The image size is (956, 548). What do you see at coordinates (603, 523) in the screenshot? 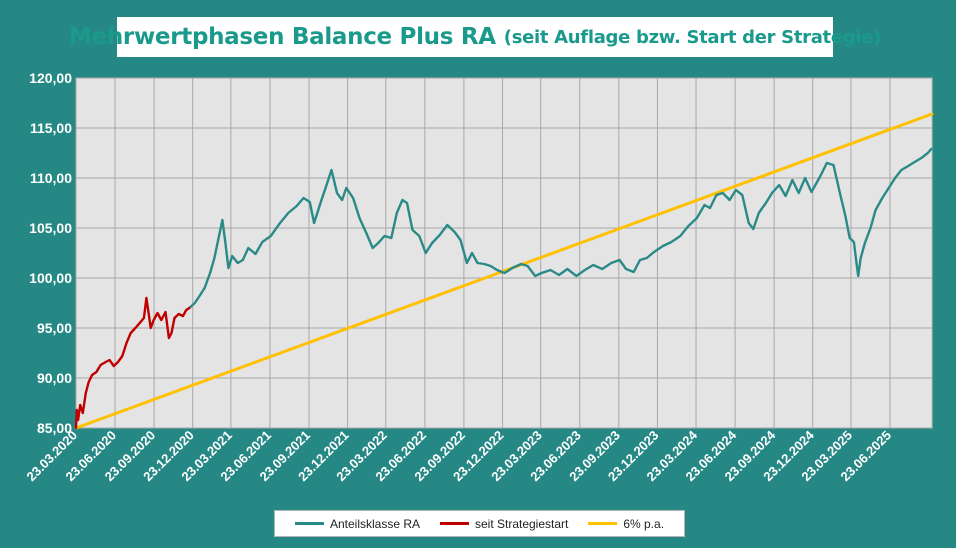
I see `legend-swatch-6pct` at bounding box center [603, 523].